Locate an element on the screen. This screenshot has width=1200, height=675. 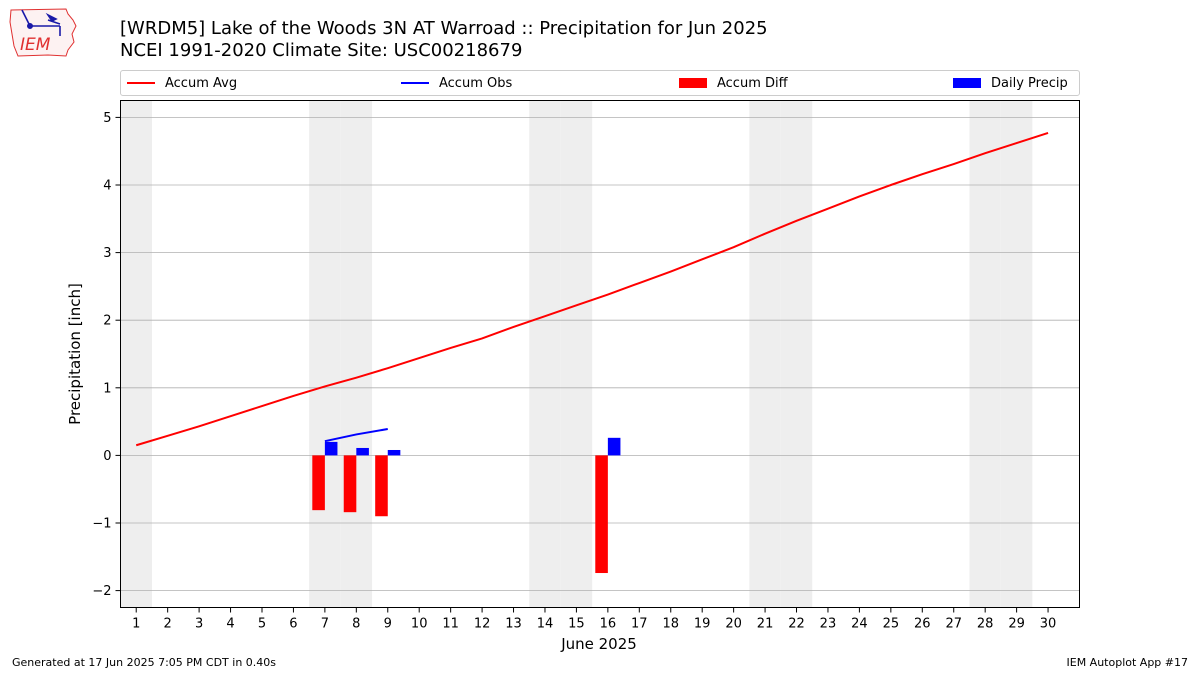
x-tick-label: 19 is located at coordinates (702, 624).